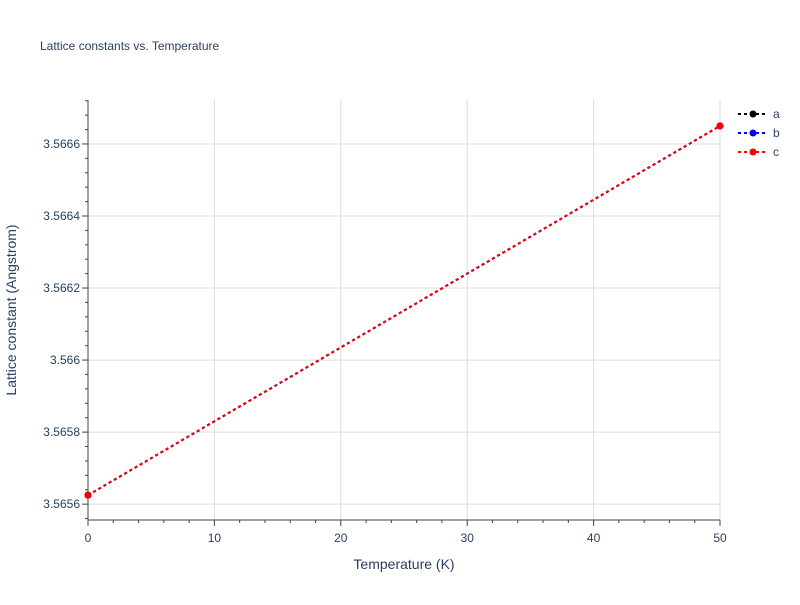 The image size is (800, 605). I want to click on chart-title: Lattice constants vs. Temperature, so click(130, 46).